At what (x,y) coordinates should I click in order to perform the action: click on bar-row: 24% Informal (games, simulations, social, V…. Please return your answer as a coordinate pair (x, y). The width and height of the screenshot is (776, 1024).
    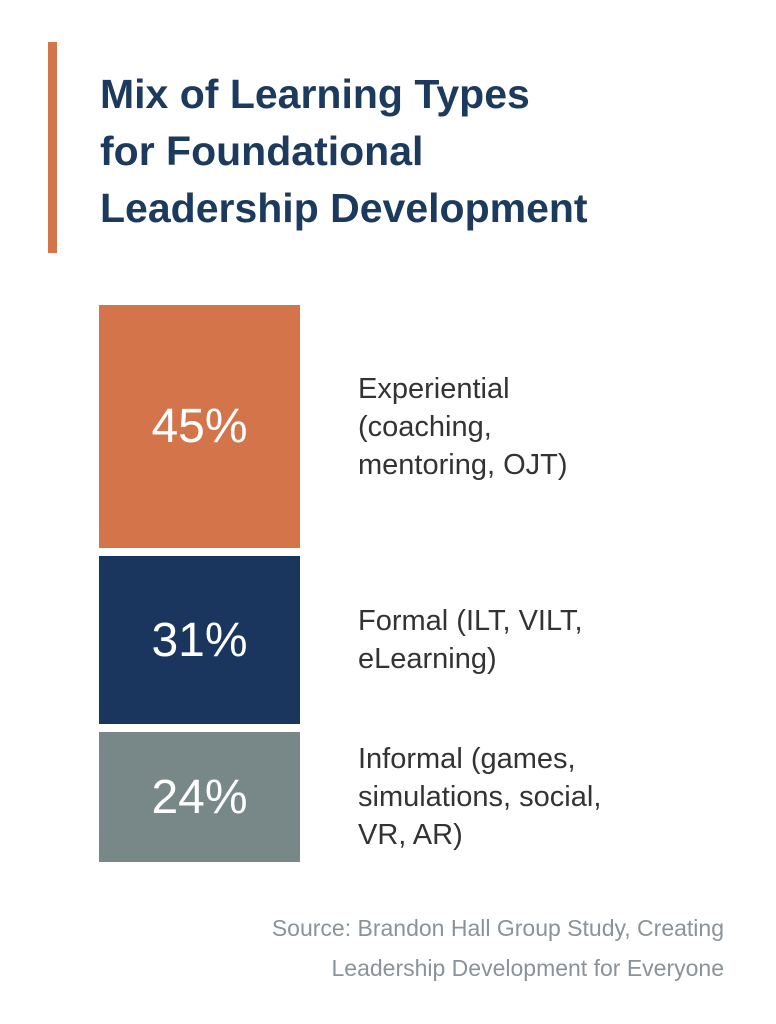
    Looking at the image, I should click on (419, 797).